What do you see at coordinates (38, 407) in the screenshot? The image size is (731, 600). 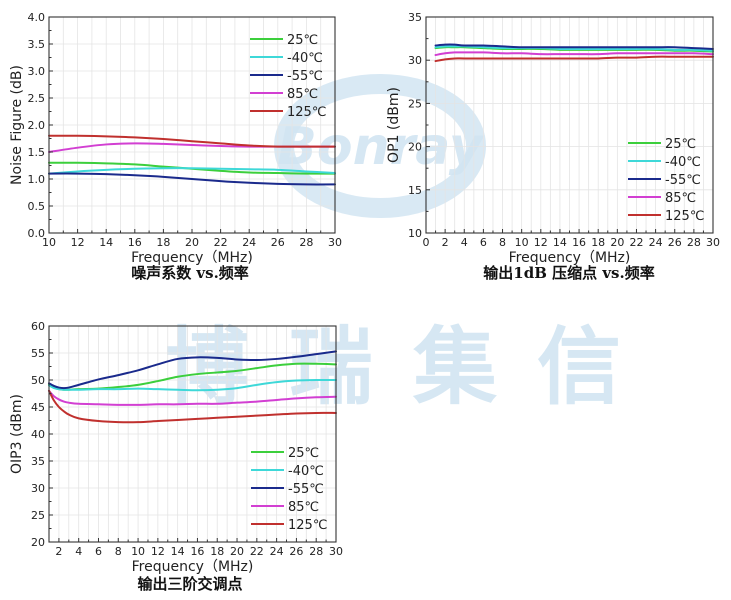 I see `y-tick-label: 45` at bounding box center [38, 407].